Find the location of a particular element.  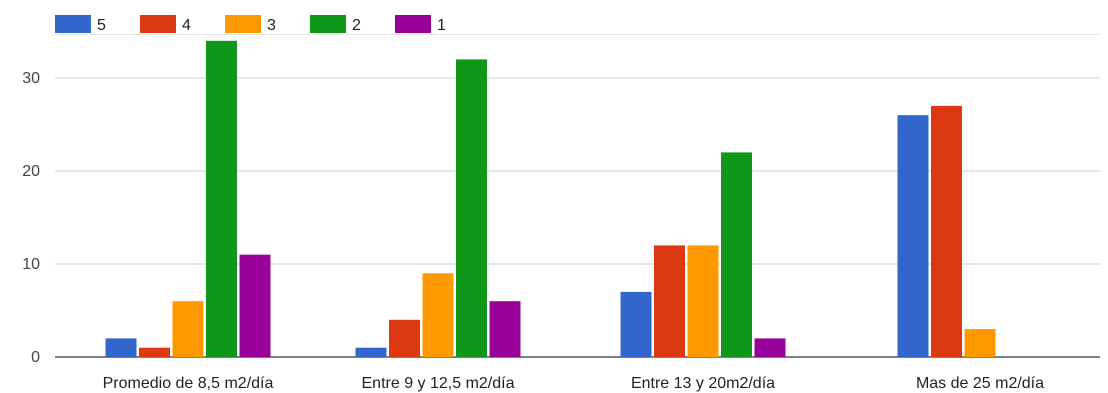

legend-label-2: 2 is located at coordinates (356, 25).